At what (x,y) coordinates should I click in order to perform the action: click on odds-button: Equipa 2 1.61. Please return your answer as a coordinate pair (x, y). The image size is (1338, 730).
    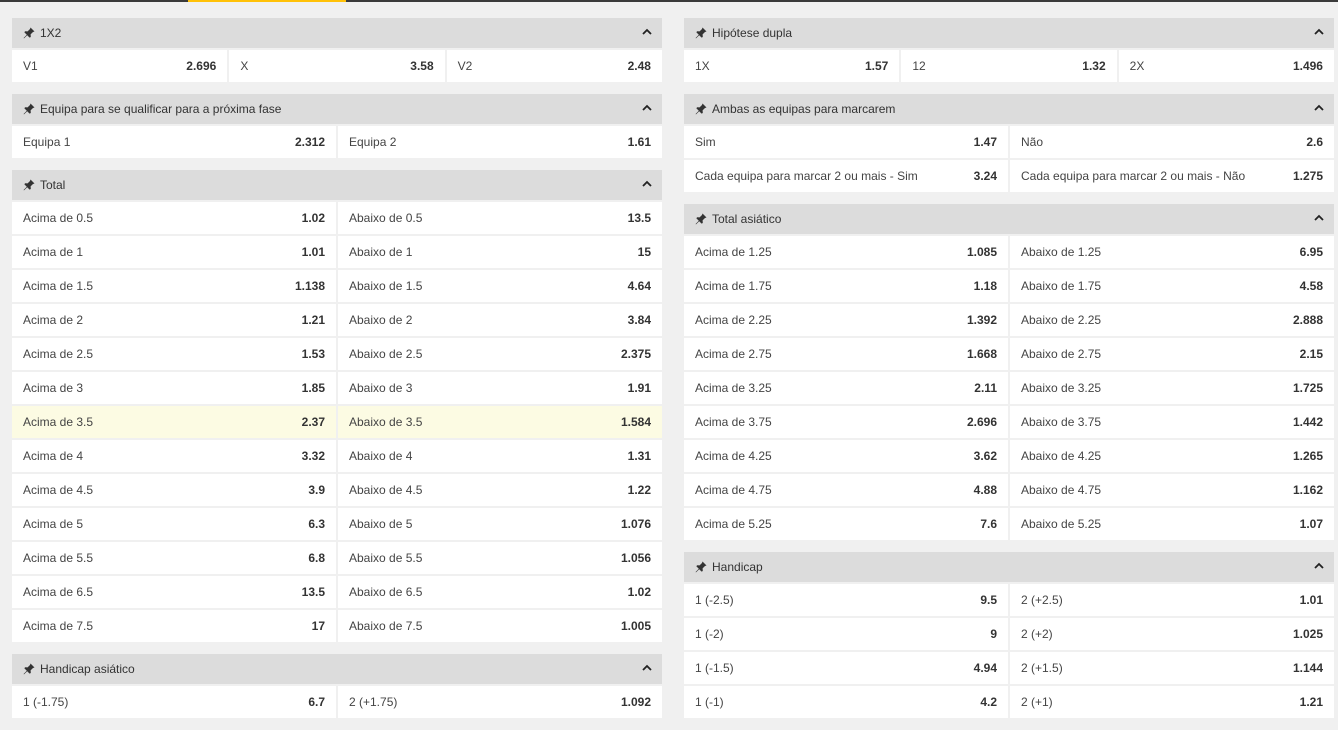
    Looking at the image, I should click on (500, 142).